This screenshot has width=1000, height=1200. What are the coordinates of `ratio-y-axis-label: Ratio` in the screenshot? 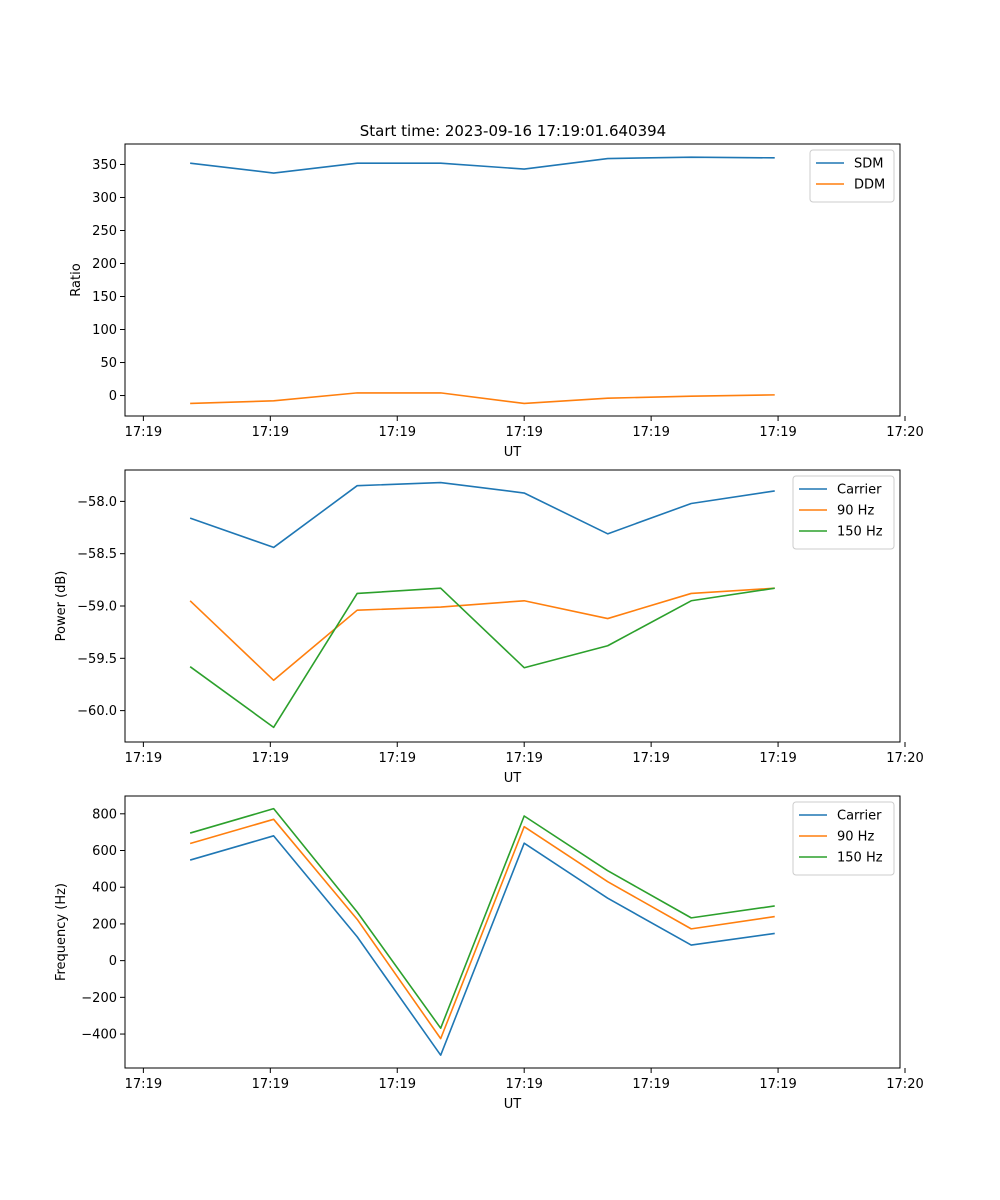 It's located at (76, 279).